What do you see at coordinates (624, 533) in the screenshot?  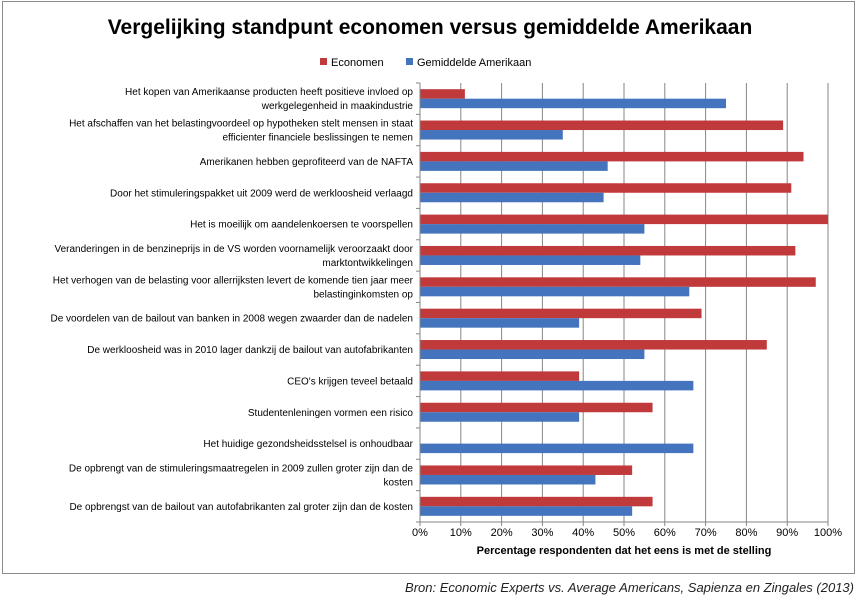 I see `x-tick-label: 50%` at bounding box center [624, 533].